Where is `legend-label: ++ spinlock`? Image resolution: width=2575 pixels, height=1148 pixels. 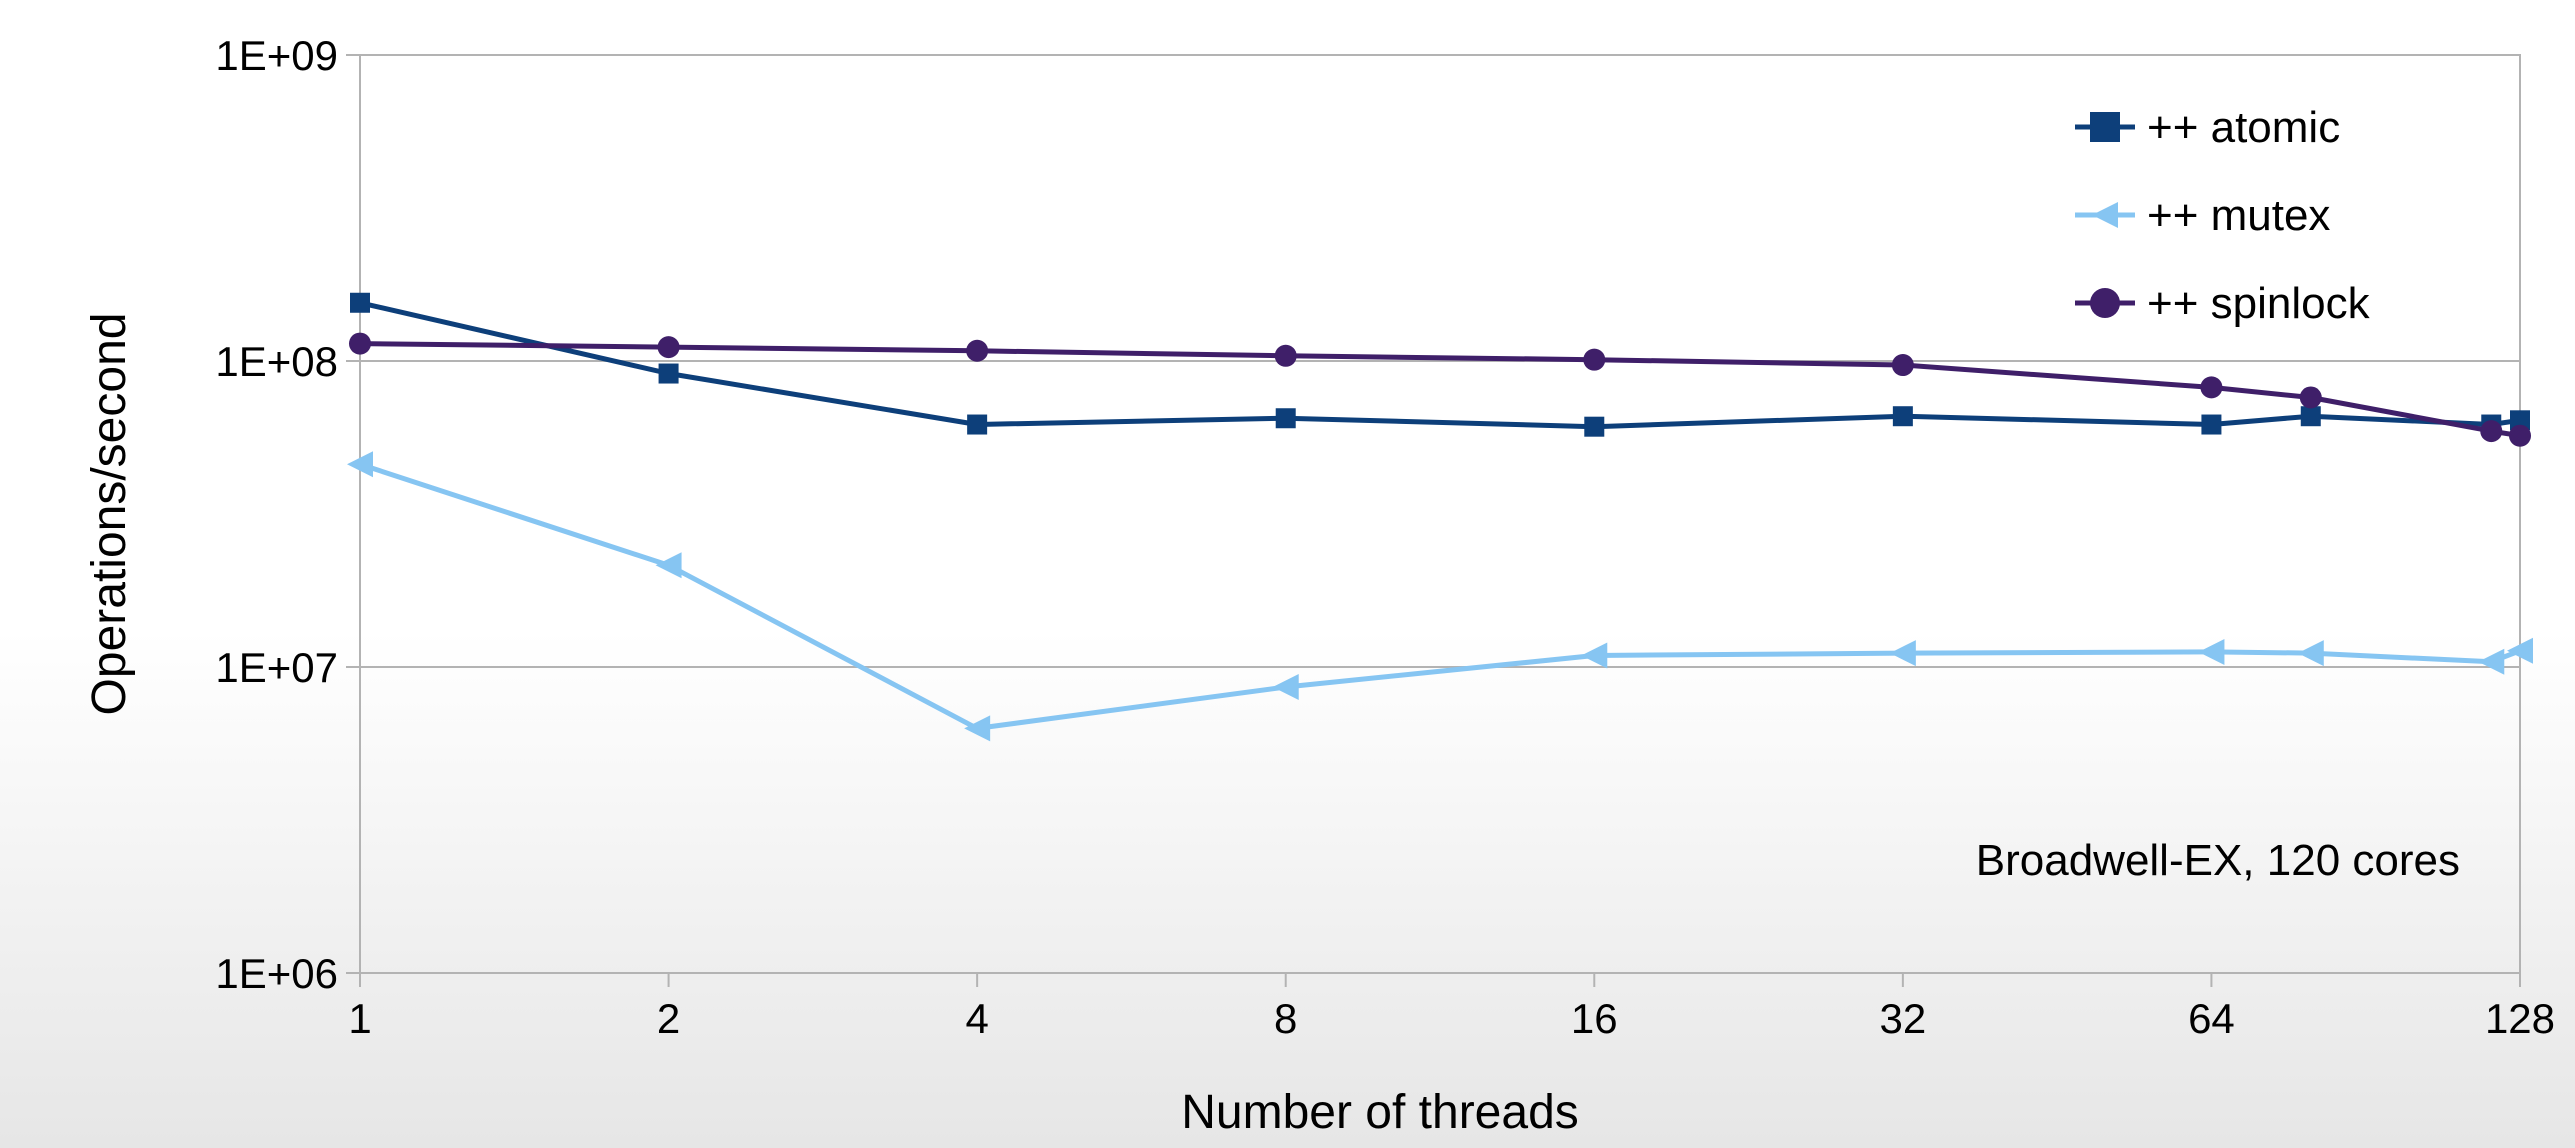
legend-label: ++ spinlock is located at coordinates (2259, 303).